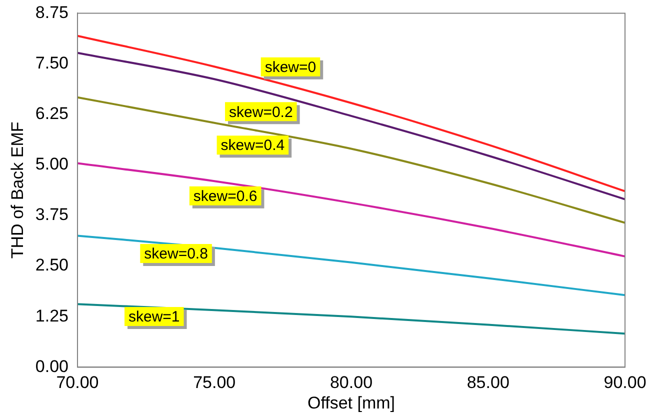  Describe the element at coordinates (261, 112) in the screenshot. I see `series-label: skew=0.2` at that location.